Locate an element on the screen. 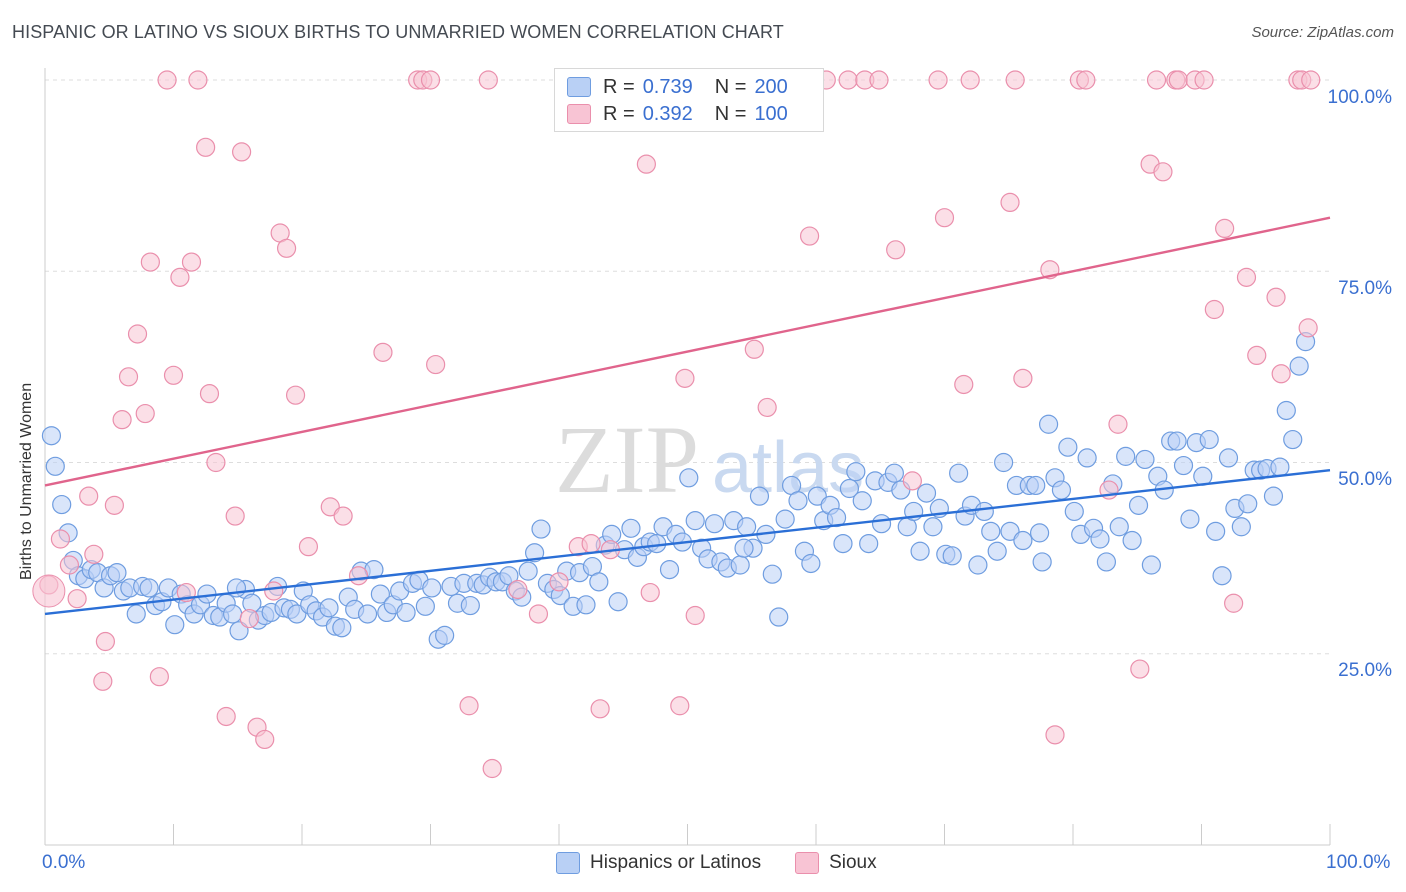  legend-r-value: 0.739 is located at coordinates (667, 86).